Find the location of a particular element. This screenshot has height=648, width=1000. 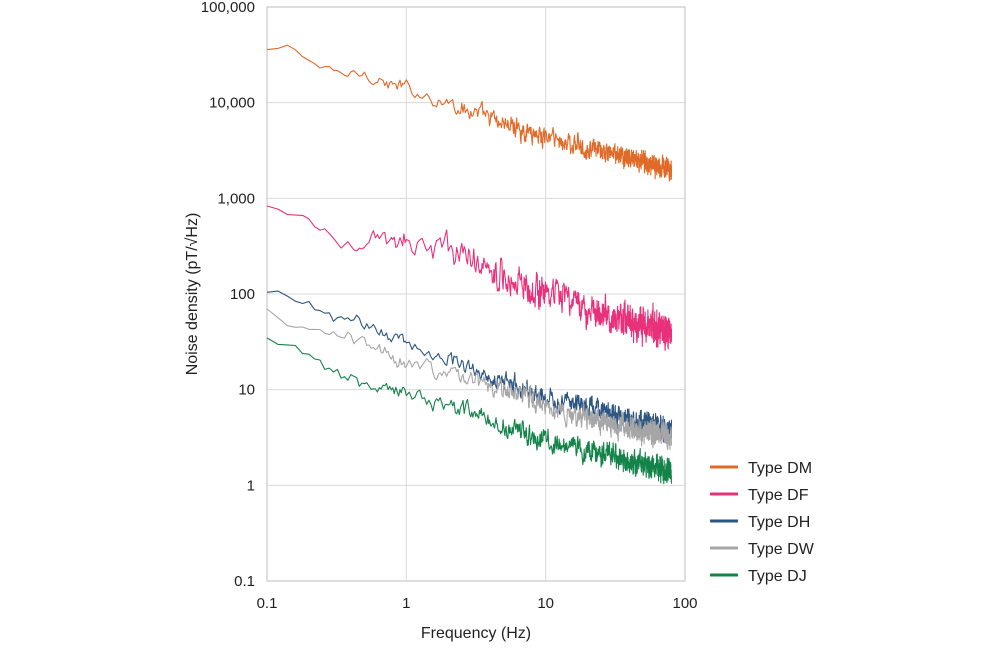

x-tick-labels: 0.1 1 10 100 is located at coordinates (477, 603).